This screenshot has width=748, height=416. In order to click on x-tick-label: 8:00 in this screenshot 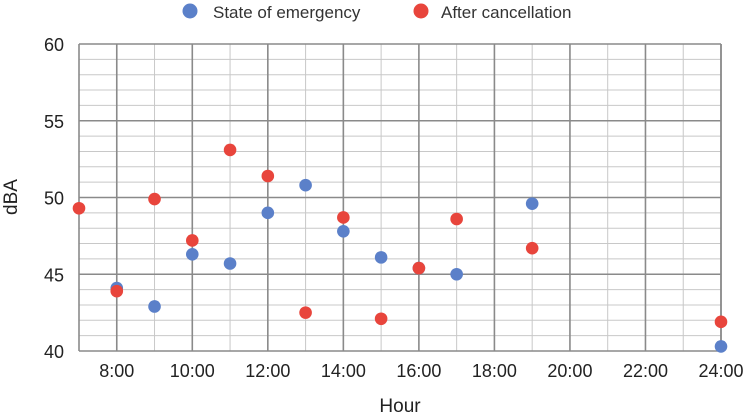, I will do `click(116, 371)`.